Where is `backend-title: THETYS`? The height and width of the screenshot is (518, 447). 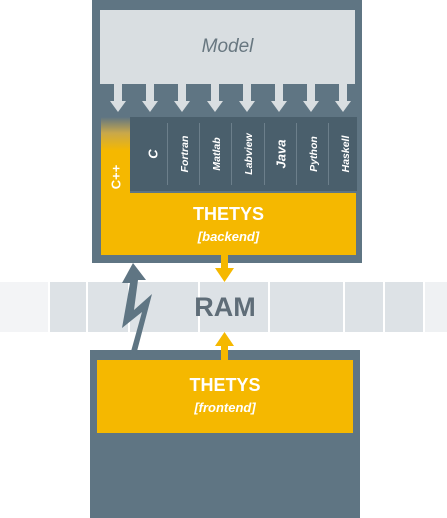 backend-title: THETYS is located at coordinates (228, 214).